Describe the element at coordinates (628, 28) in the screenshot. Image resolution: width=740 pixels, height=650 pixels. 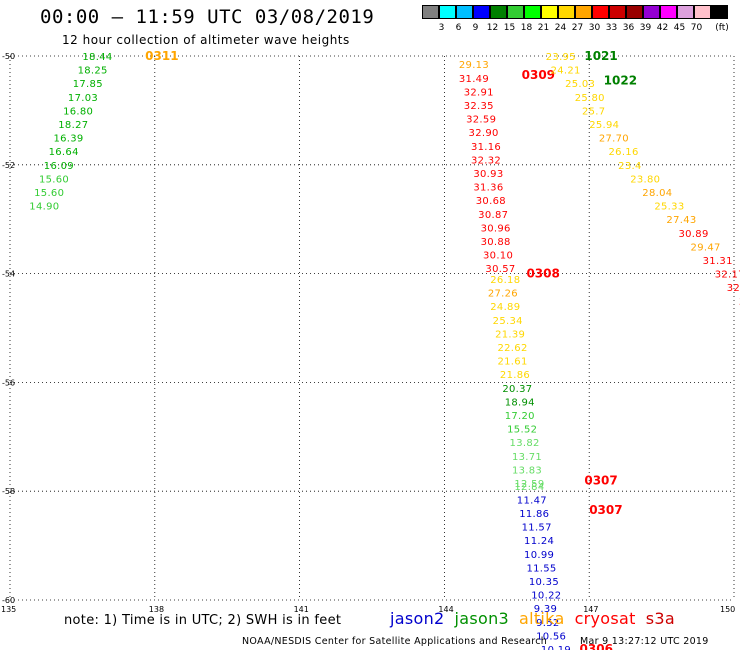
I see `color-scale-label: 36` at that location.